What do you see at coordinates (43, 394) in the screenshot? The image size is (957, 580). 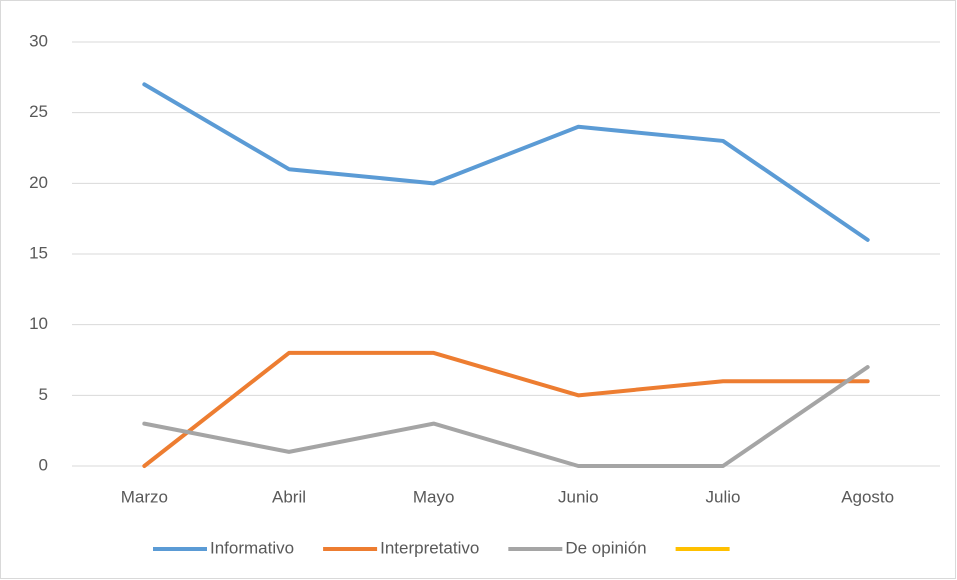 I see `y-tick-label: 5` at bounding box center [43, 394].